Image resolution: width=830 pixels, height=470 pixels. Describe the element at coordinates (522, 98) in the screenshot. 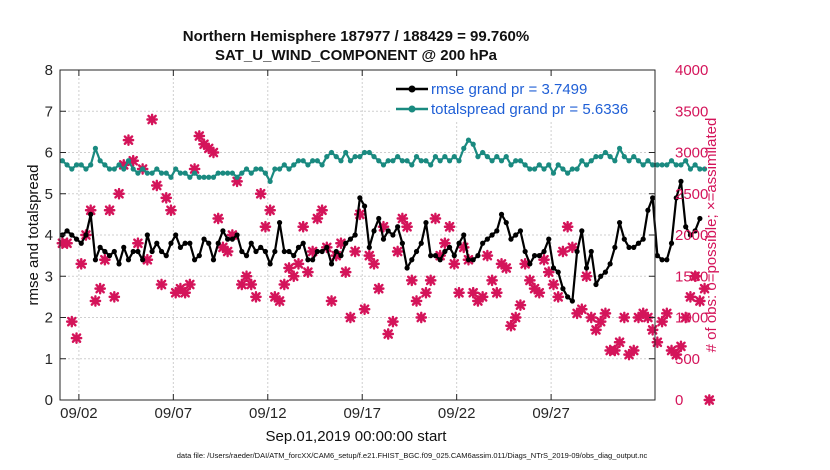

I see `legend-box` at that location.